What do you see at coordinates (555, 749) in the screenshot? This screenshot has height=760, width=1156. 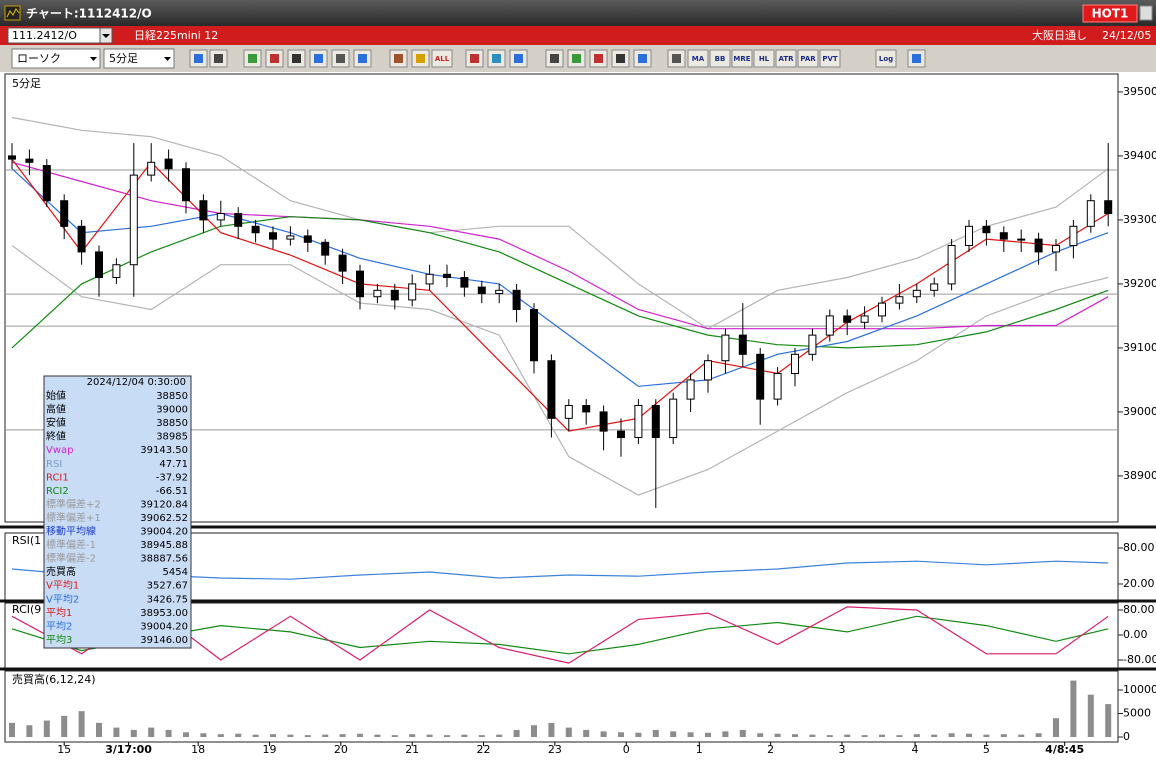 I see `x-tick-label: 23` at bounding box center [555, 749].